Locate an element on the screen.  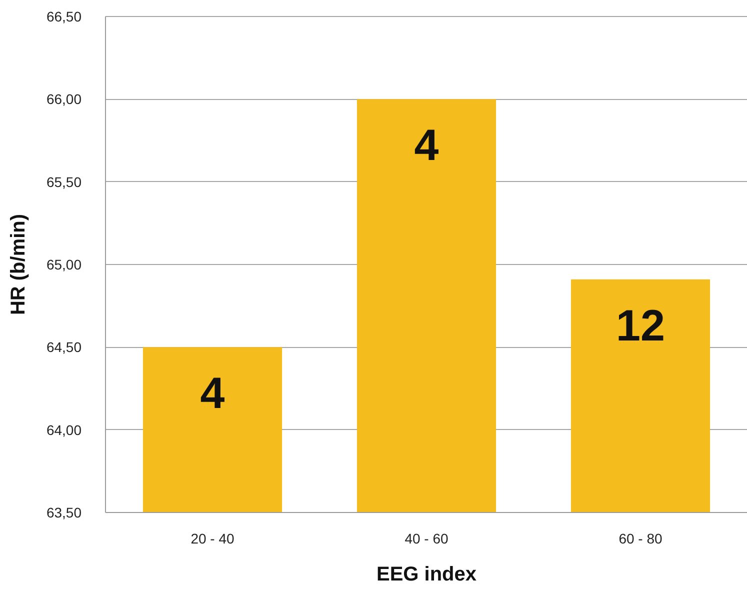
x-tick-label: 40 - 60 is located at coordinates (426, 538).